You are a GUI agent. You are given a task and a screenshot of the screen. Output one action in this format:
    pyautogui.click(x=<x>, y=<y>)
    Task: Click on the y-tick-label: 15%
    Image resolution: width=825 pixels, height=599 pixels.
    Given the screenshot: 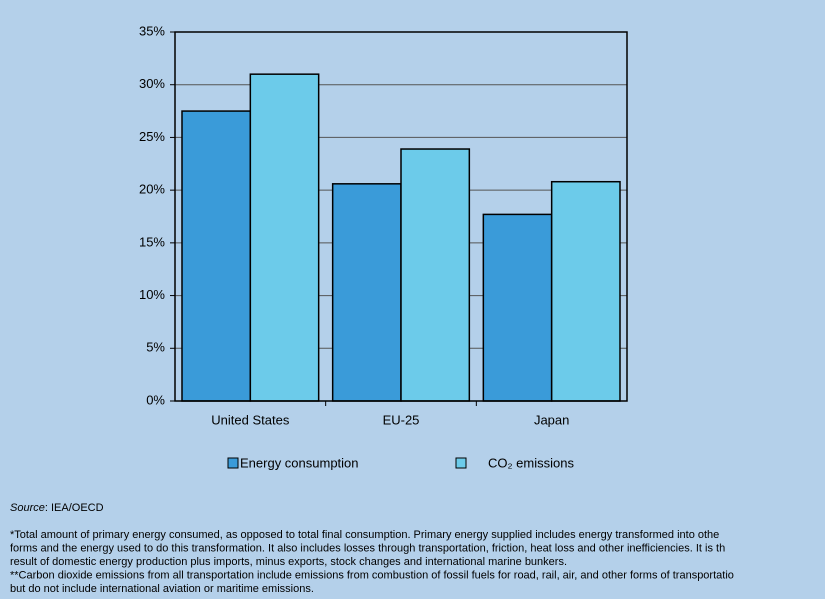 What is the action you would take?
    pyautogui.click(x=152, y=241)
    